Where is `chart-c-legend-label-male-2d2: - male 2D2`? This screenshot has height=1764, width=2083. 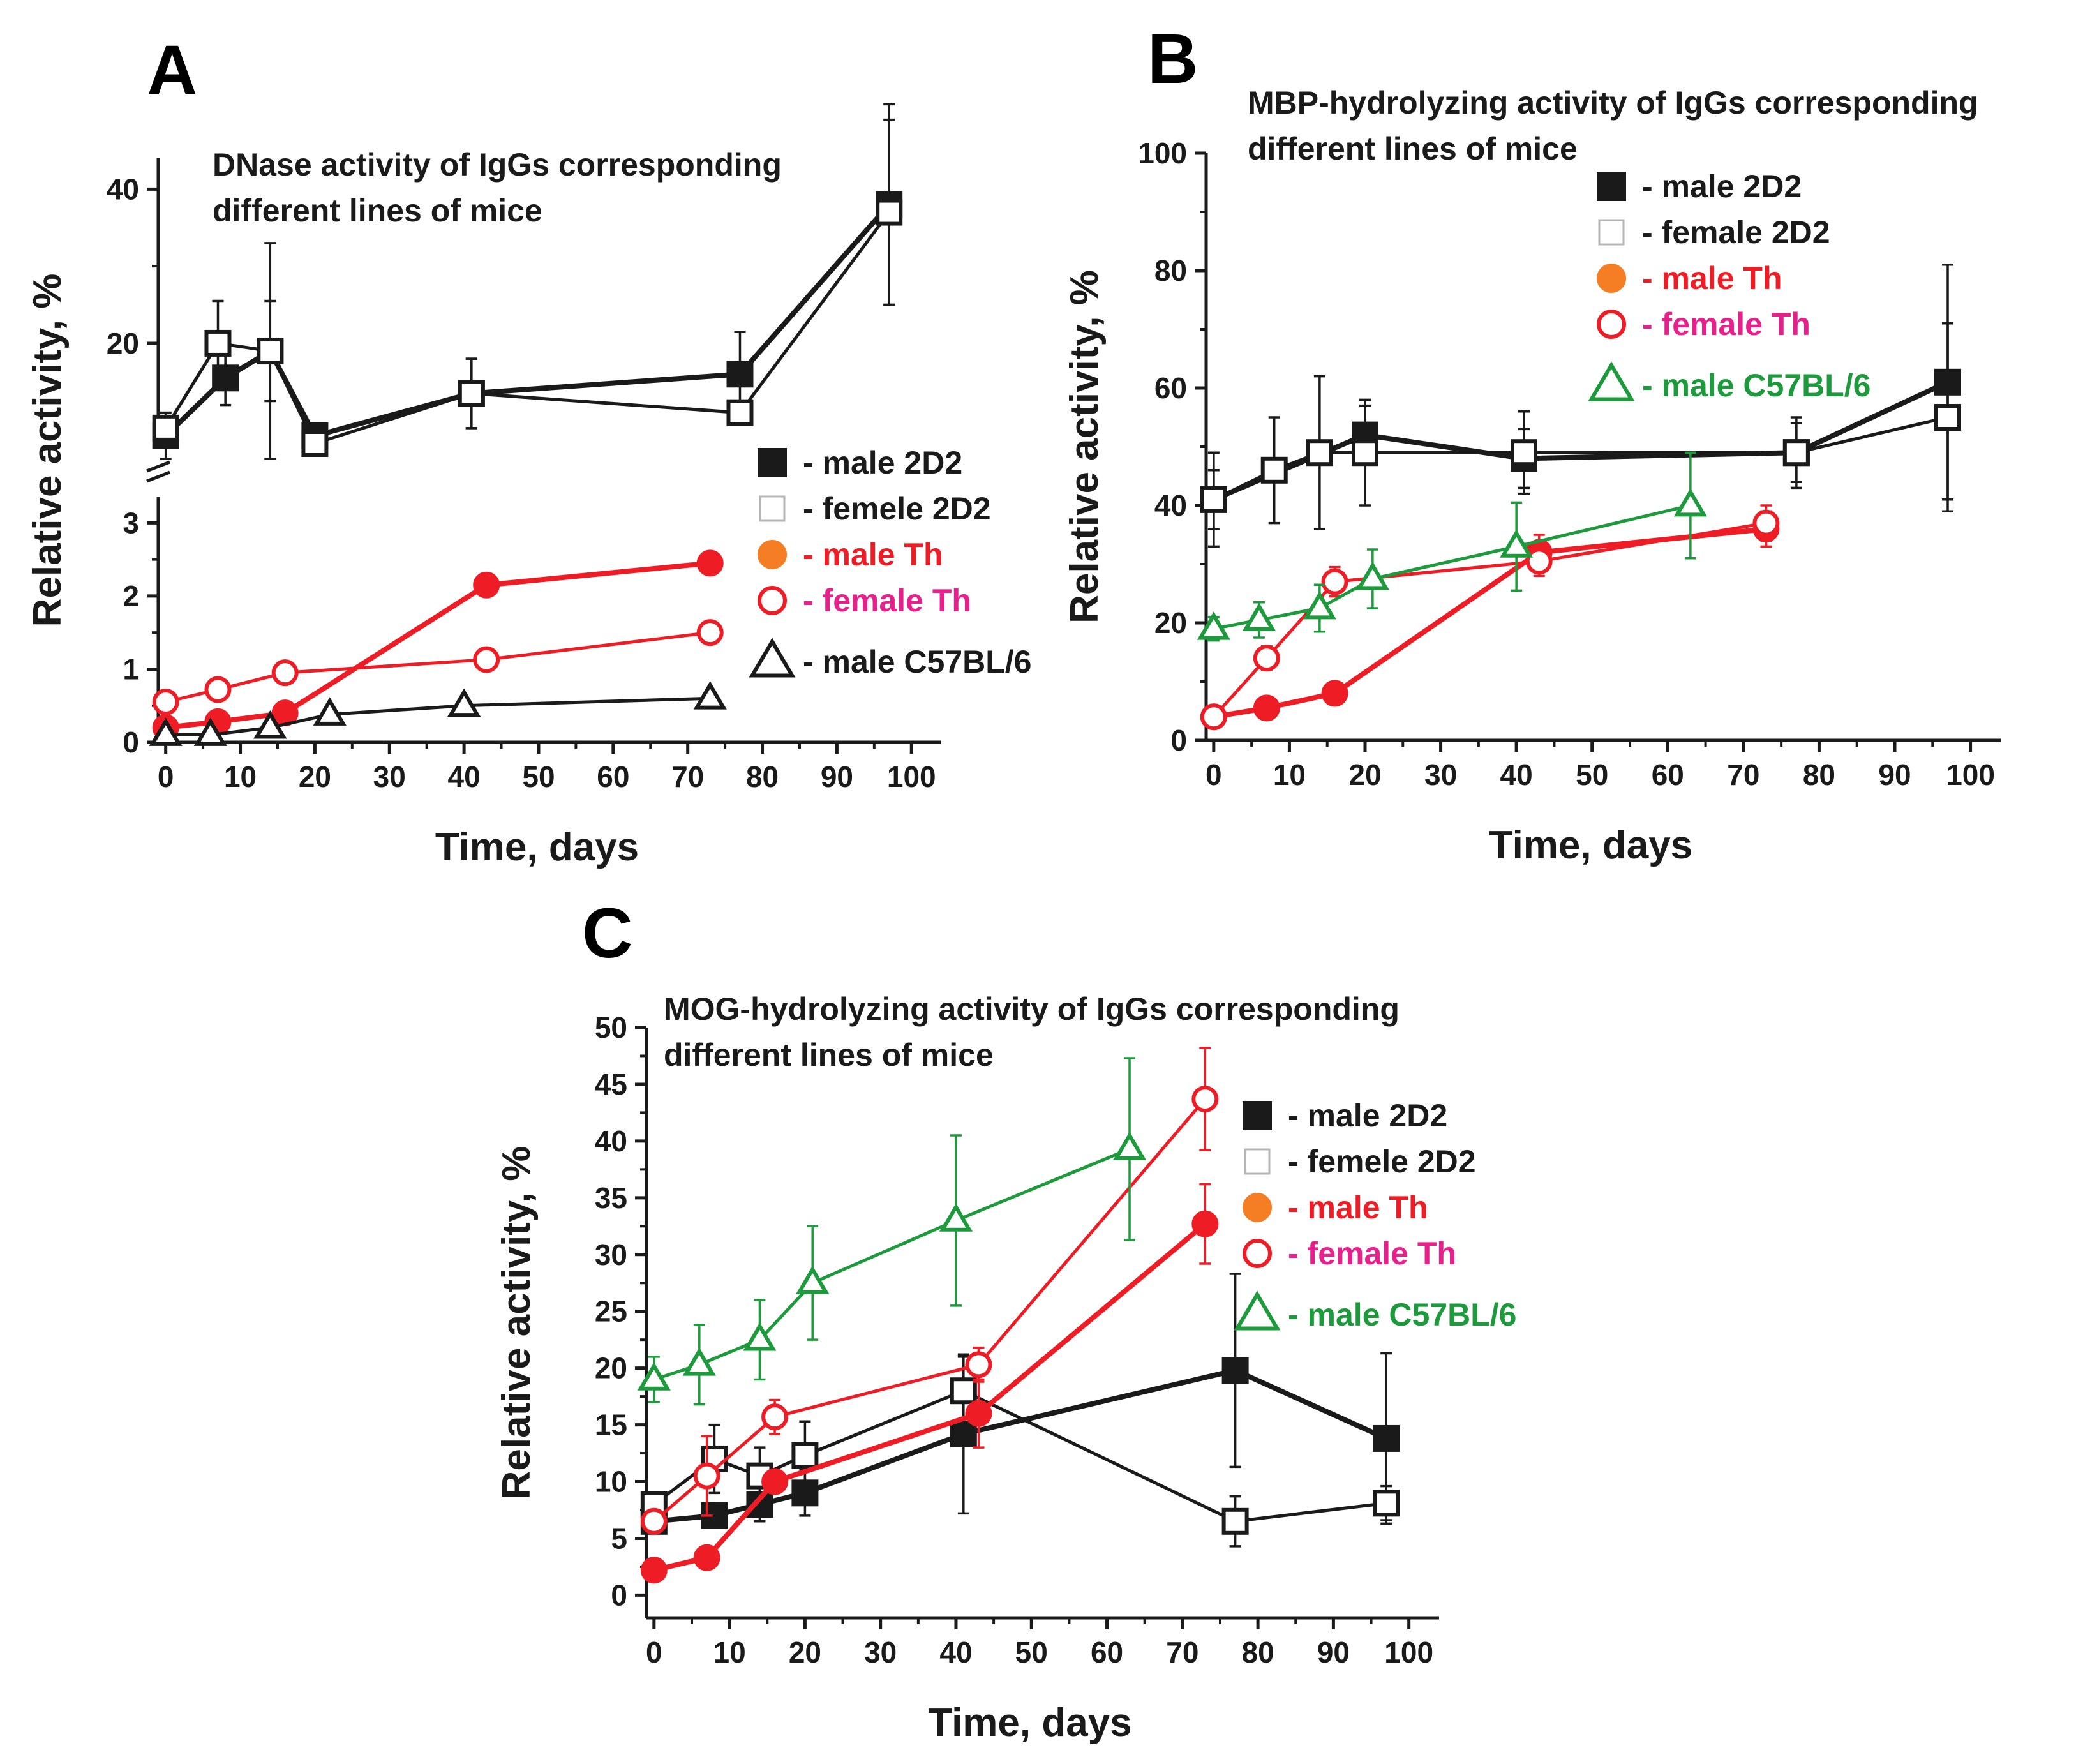 chart-c-legend-label-male-2d2: - male 2D2 is located at coordinates (1367, 1115).